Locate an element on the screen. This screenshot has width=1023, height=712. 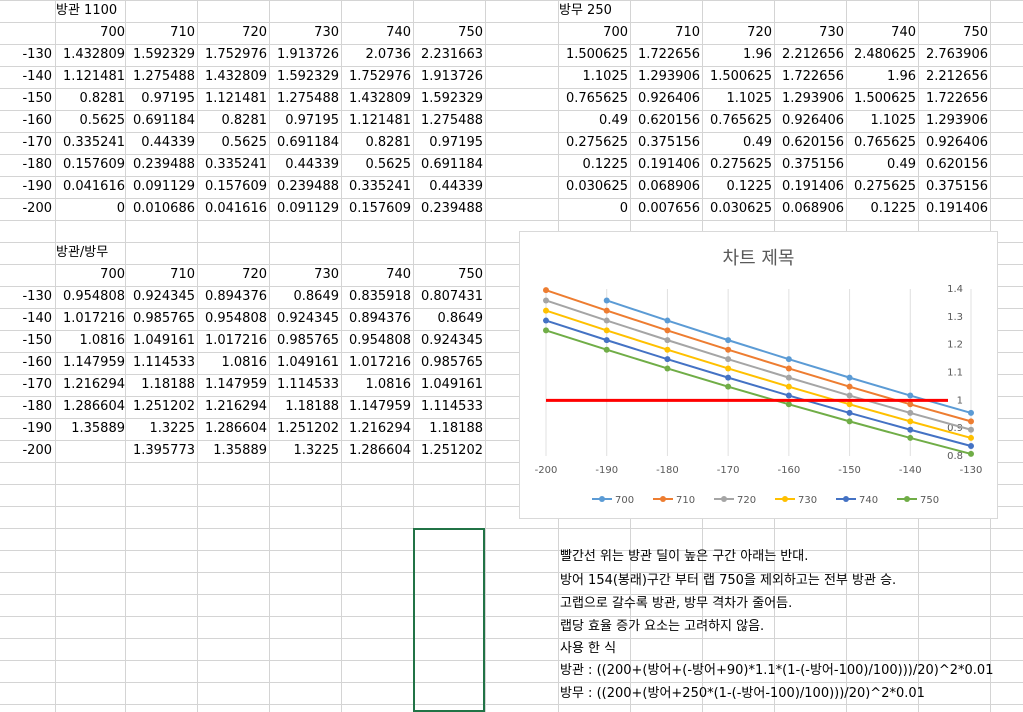
data-cell: 2.0736 is located at coordinates (388, 54).